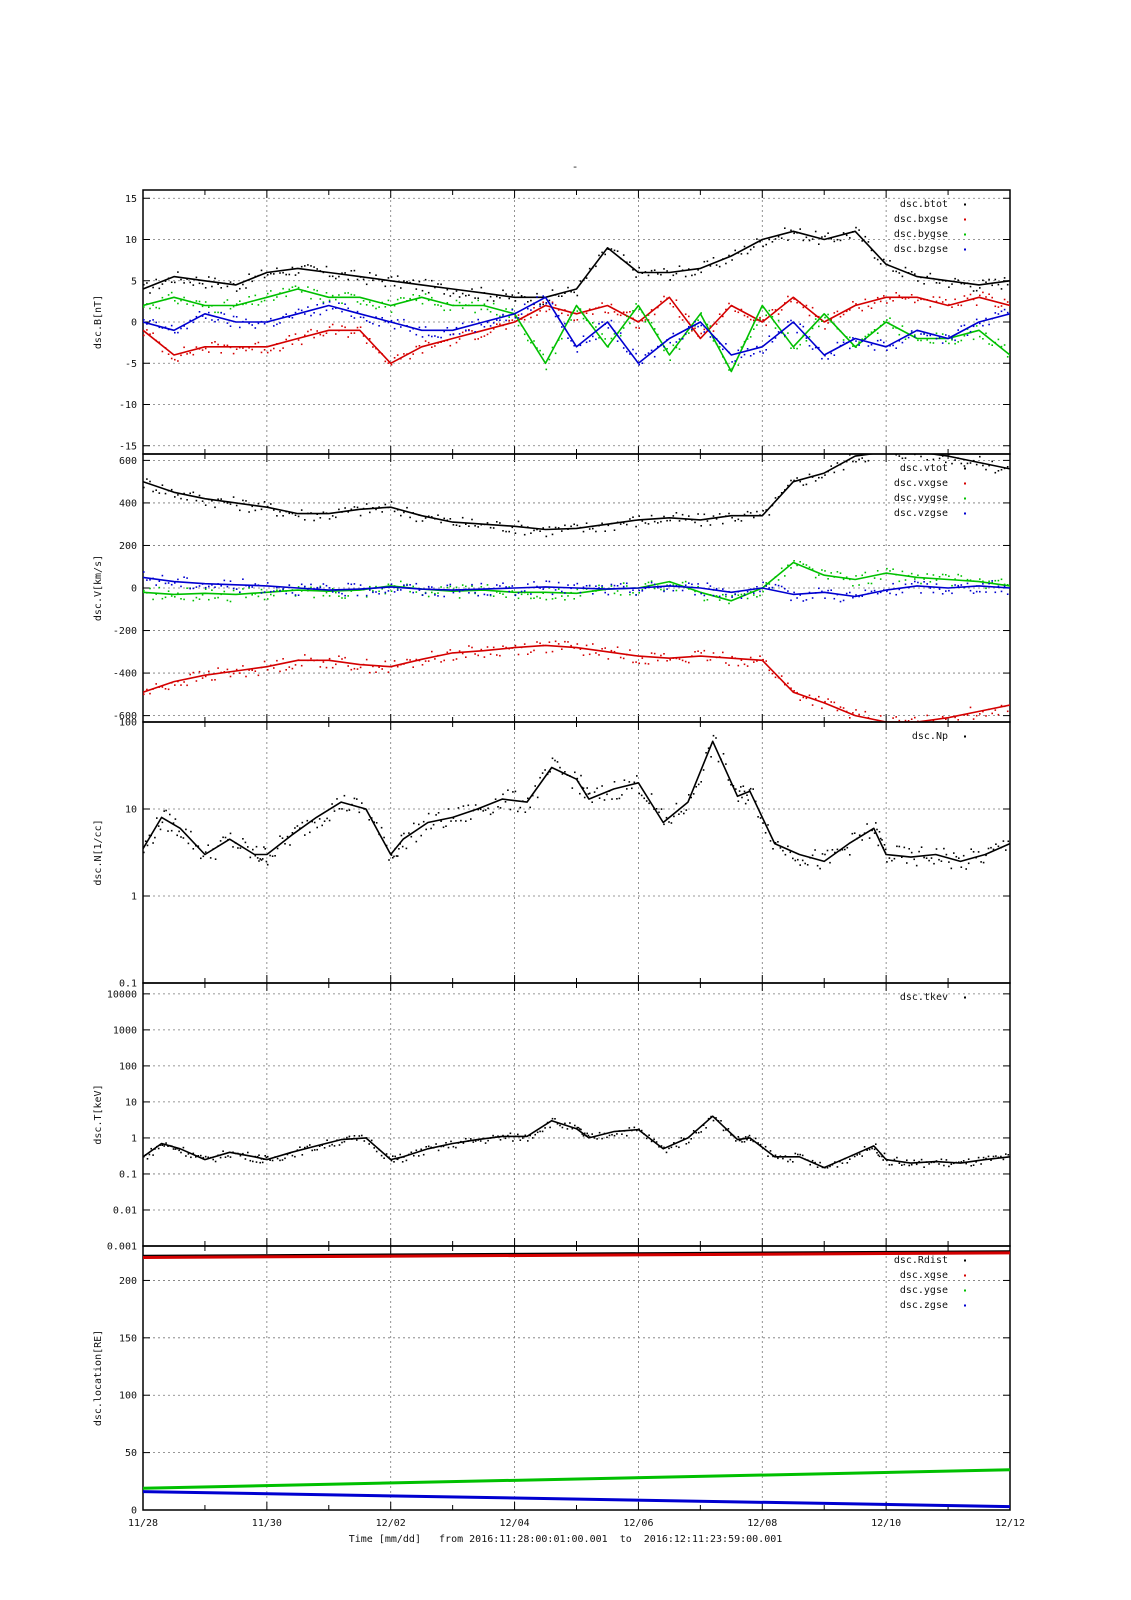 The width and height of the screenshot is (1131, 1600). I want to click on series-dsc-xgse, so click(576, 1255).